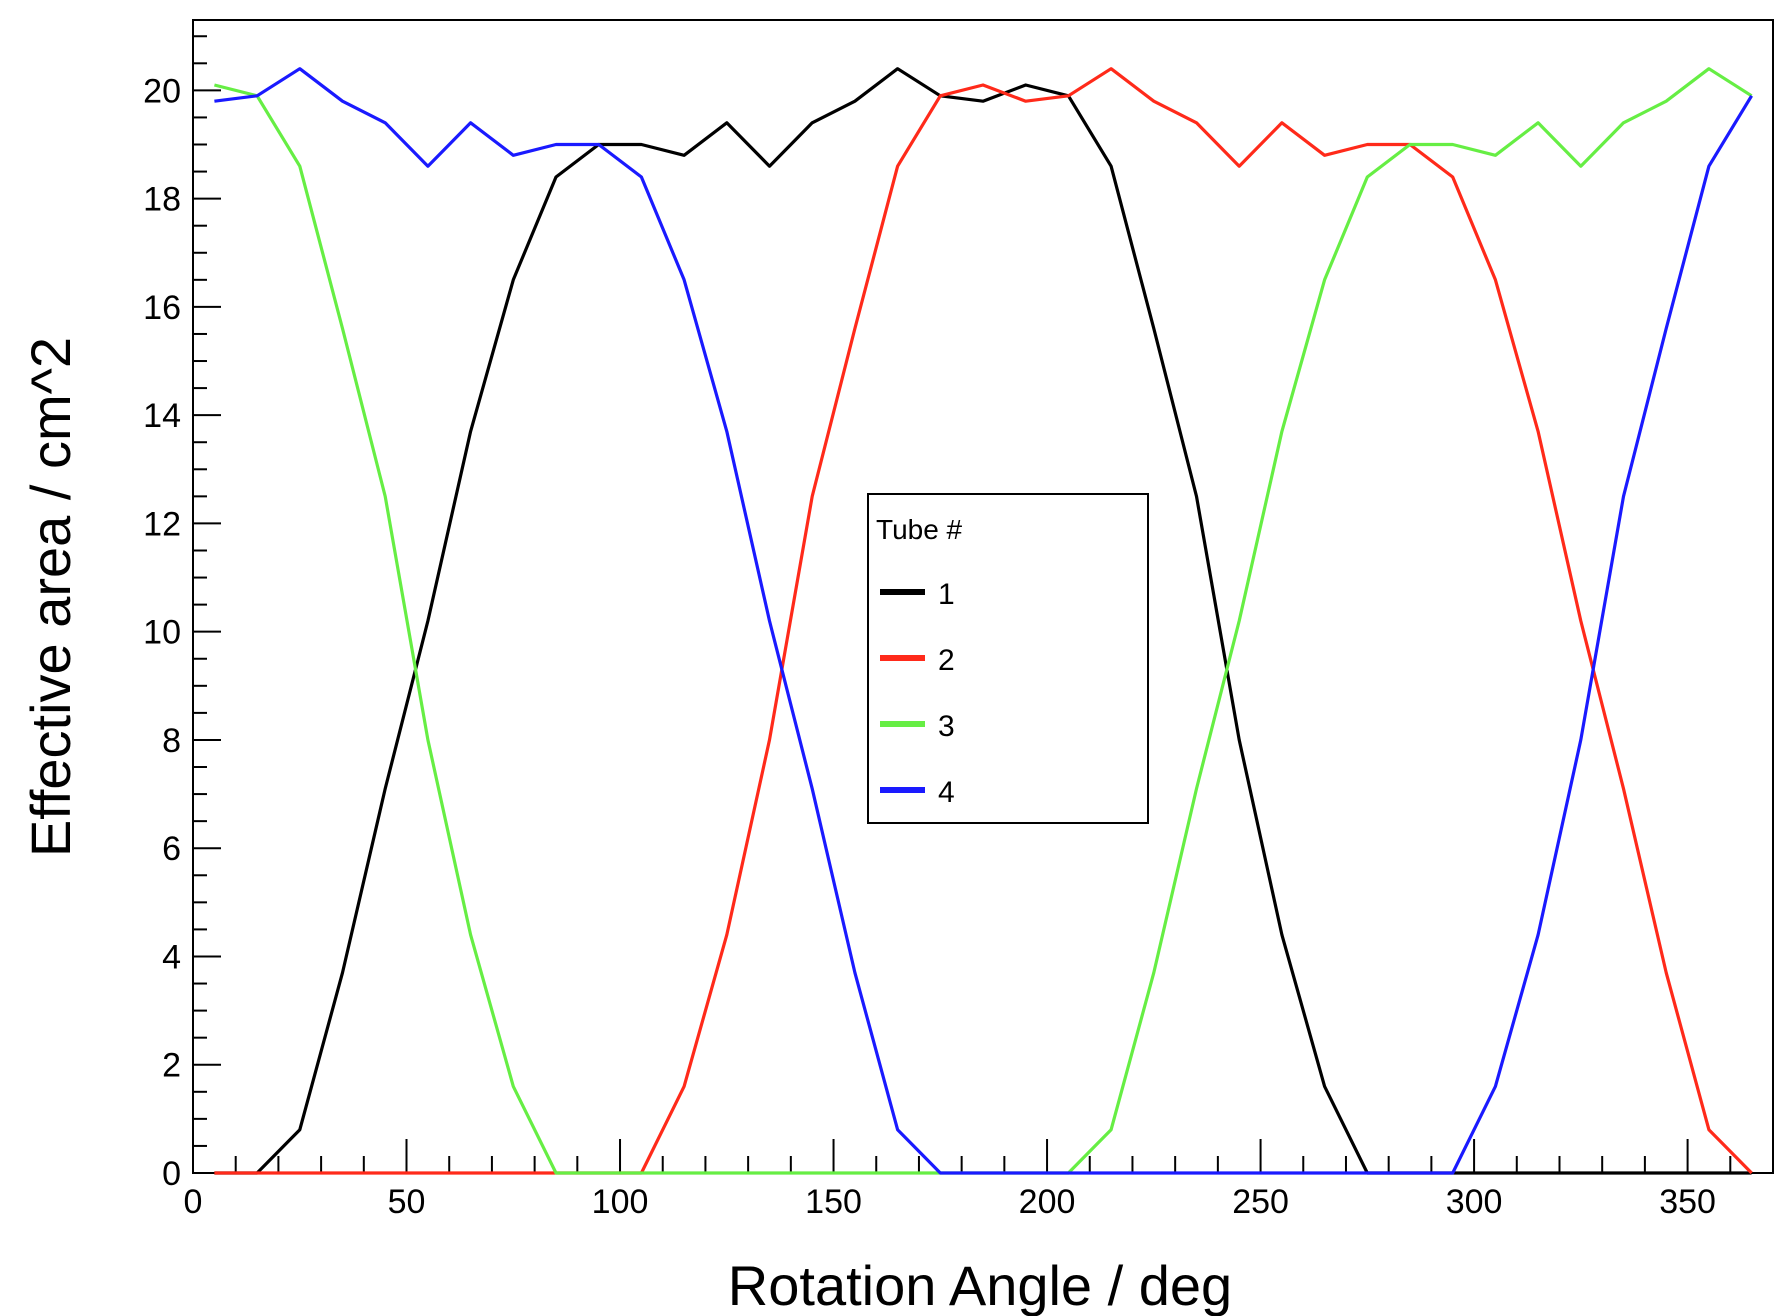 Image resolution: width=1788 pixels, height=1316 pixels. Describe the element at coordinates (833, 1202) in the screenshot. I see `x-tick-label: 150` at that location.